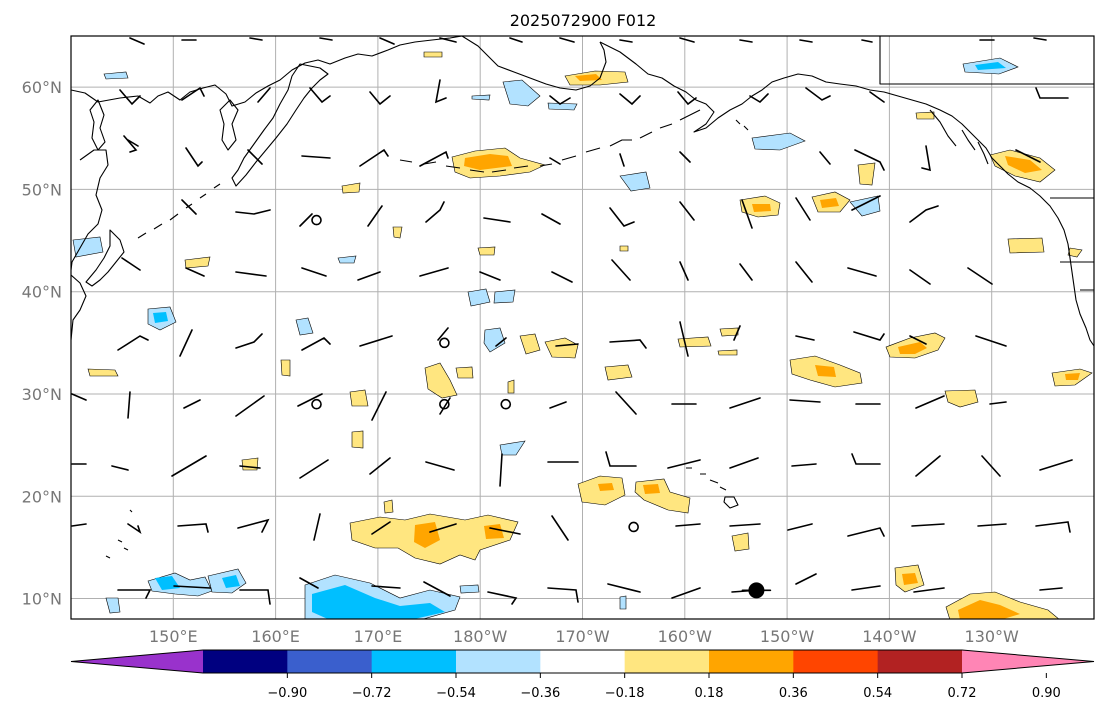 This screenshot has height=712, width=1105. Describe the element at coordinates (992, 636) in the screenshot. I see `lon-label: 130°W` at that location.